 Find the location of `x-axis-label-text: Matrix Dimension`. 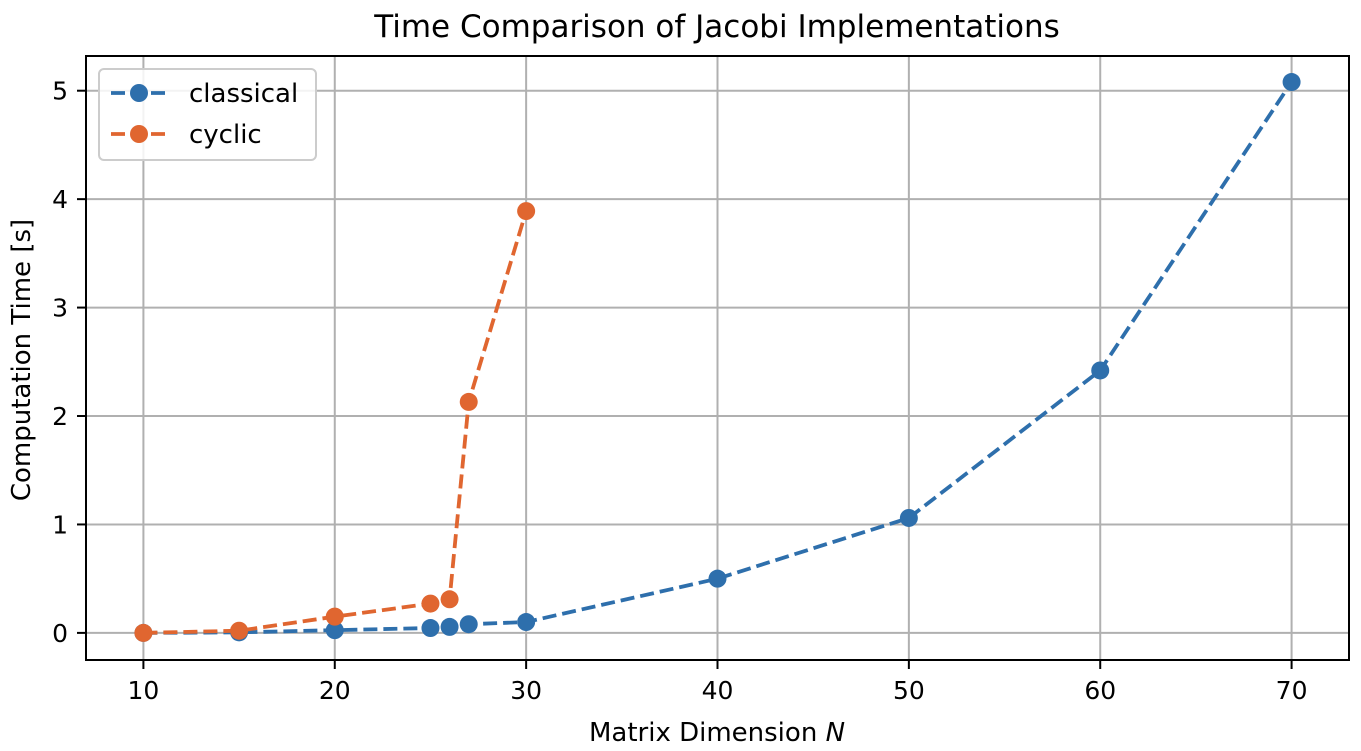

x-axis-label-text: Matrix Dimension is located at coordinates (703, 733).